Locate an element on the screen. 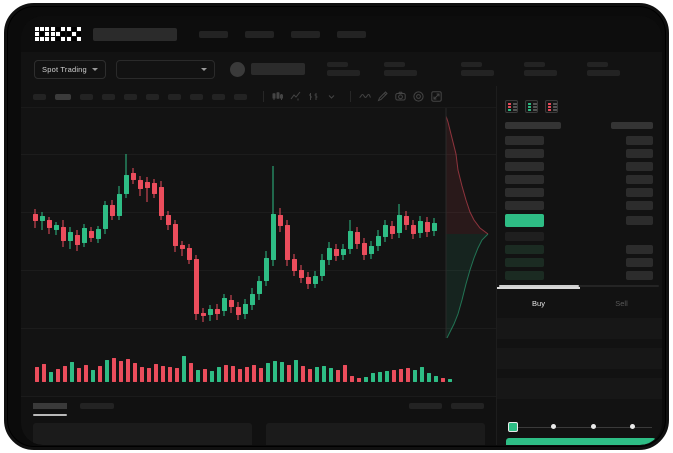  slider-handle is located at coordinates (513, 427).